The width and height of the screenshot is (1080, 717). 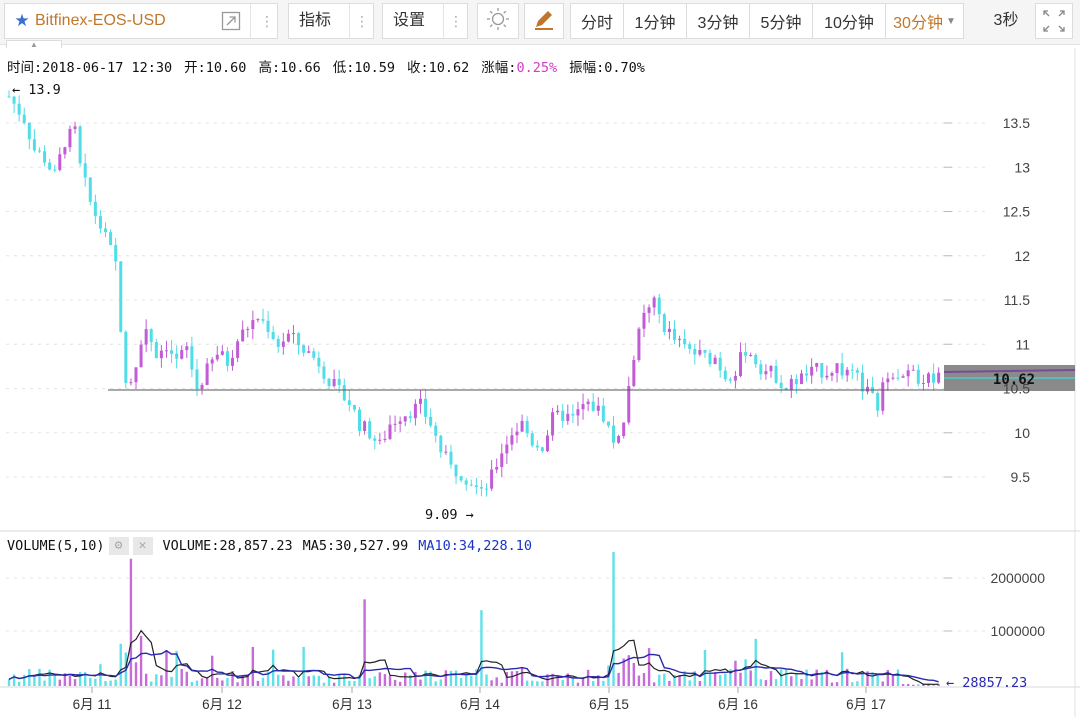 What do you see at coordinates (141, 21) in the screenshot?
I see `symbol-selector: ★ Bitfinex-EOS-USD ⋮` at bounding box center [141, 21].